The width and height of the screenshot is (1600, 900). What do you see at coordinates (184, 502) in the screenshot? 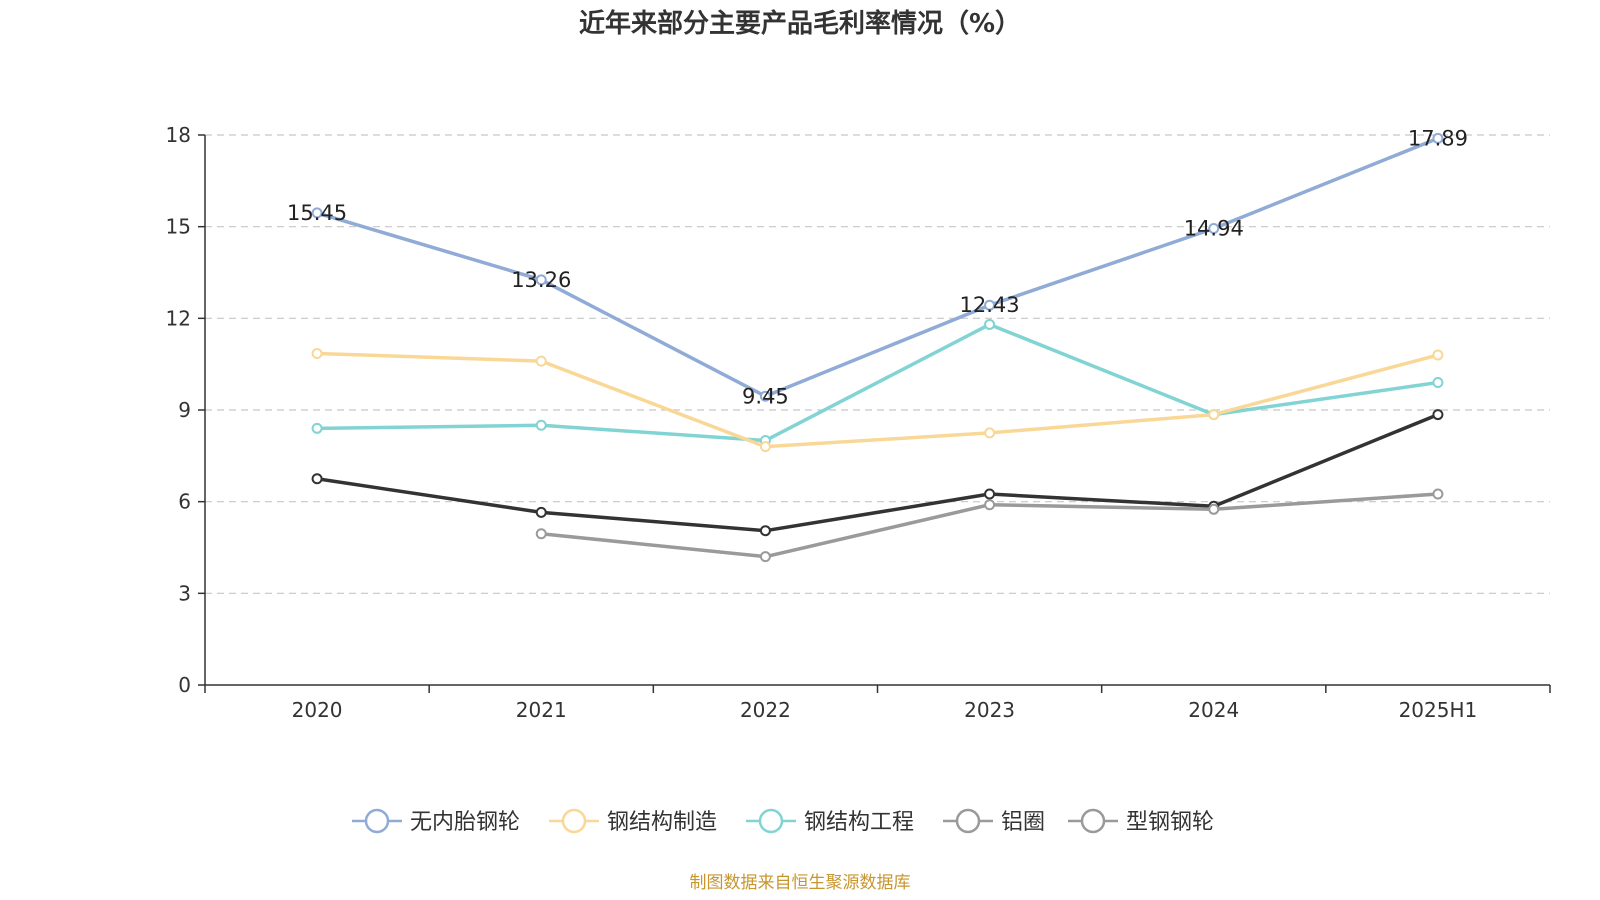
I see `y-tick-label: 6` at bounding box center [184, 502].